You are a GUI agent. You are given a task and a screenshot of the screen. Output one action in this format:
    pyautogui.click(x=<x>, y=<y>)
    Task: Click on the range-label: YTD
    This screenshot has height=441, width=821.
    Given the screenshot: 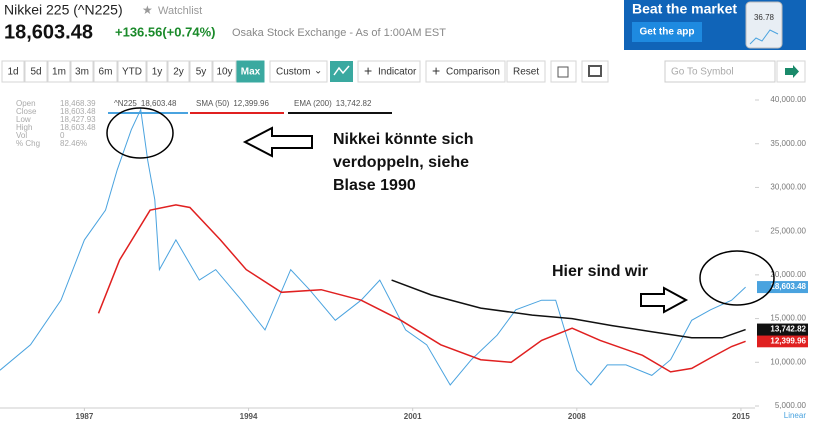 What is the action you would take?
    pyautogui.click(x=132, y=72)
    